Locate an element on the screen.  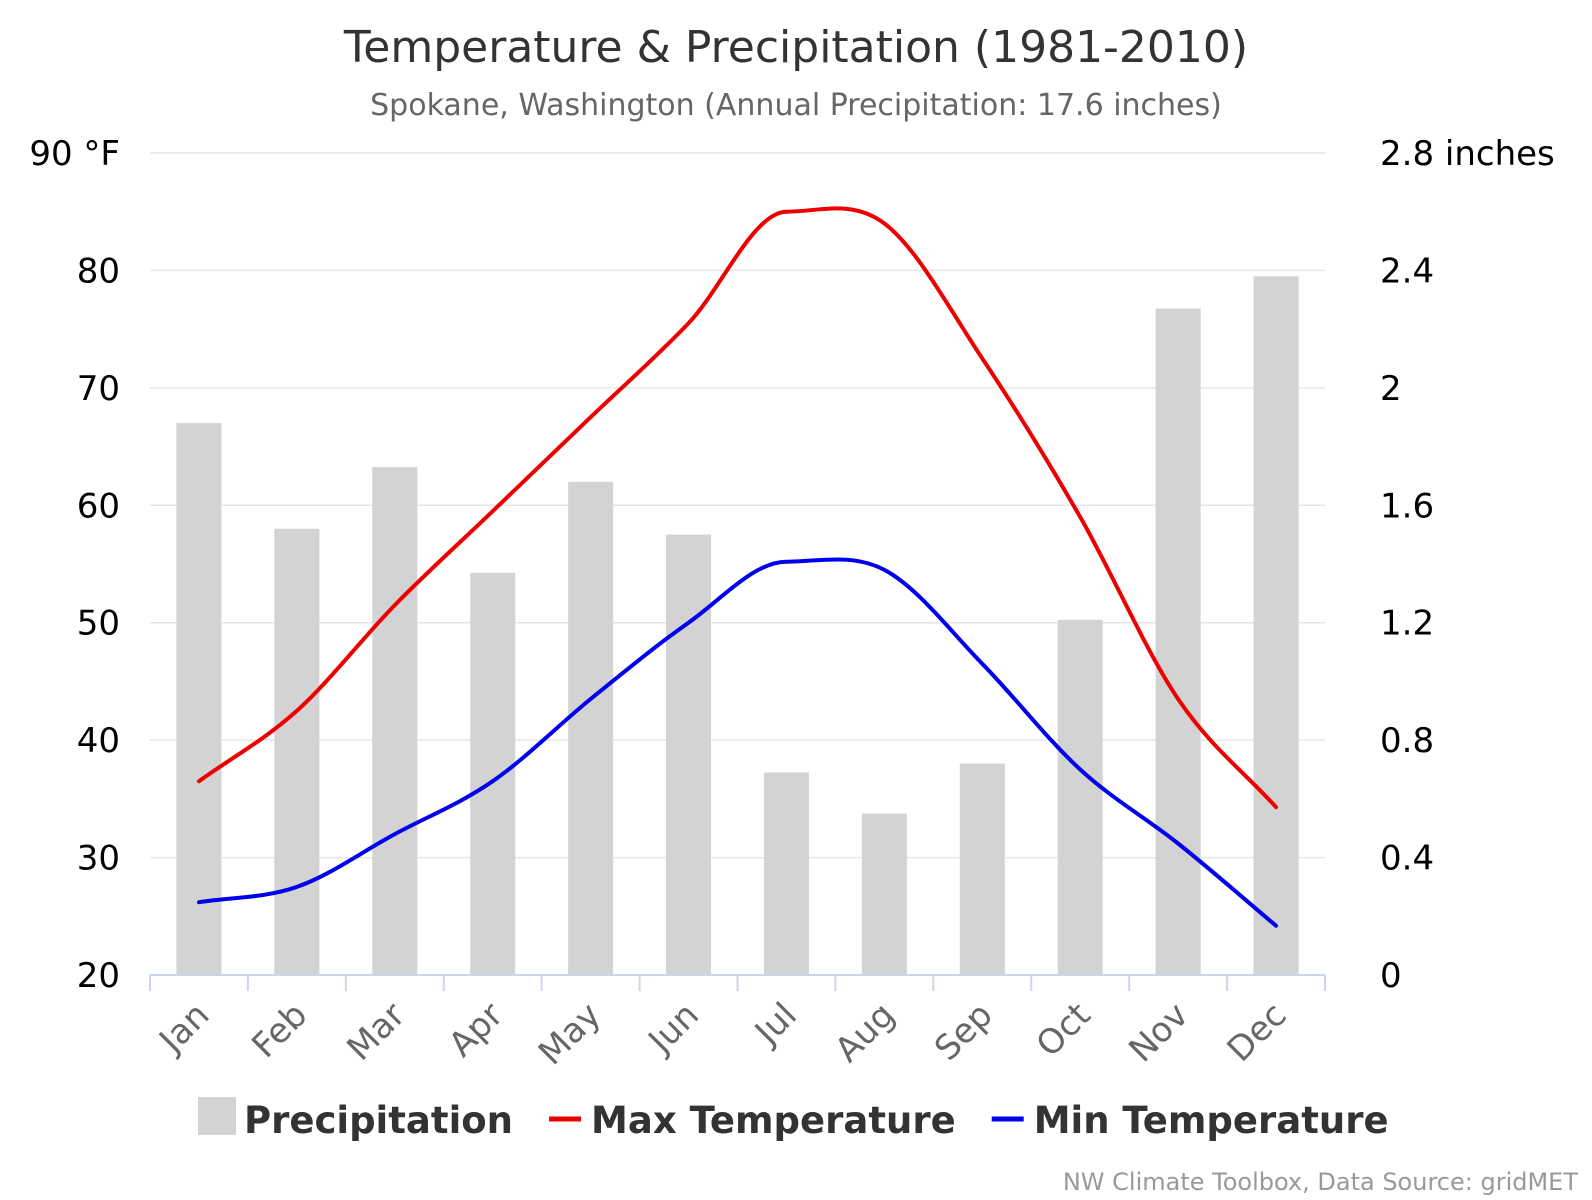
x-tick-label: Jul is located at coordinates (775, 1024).